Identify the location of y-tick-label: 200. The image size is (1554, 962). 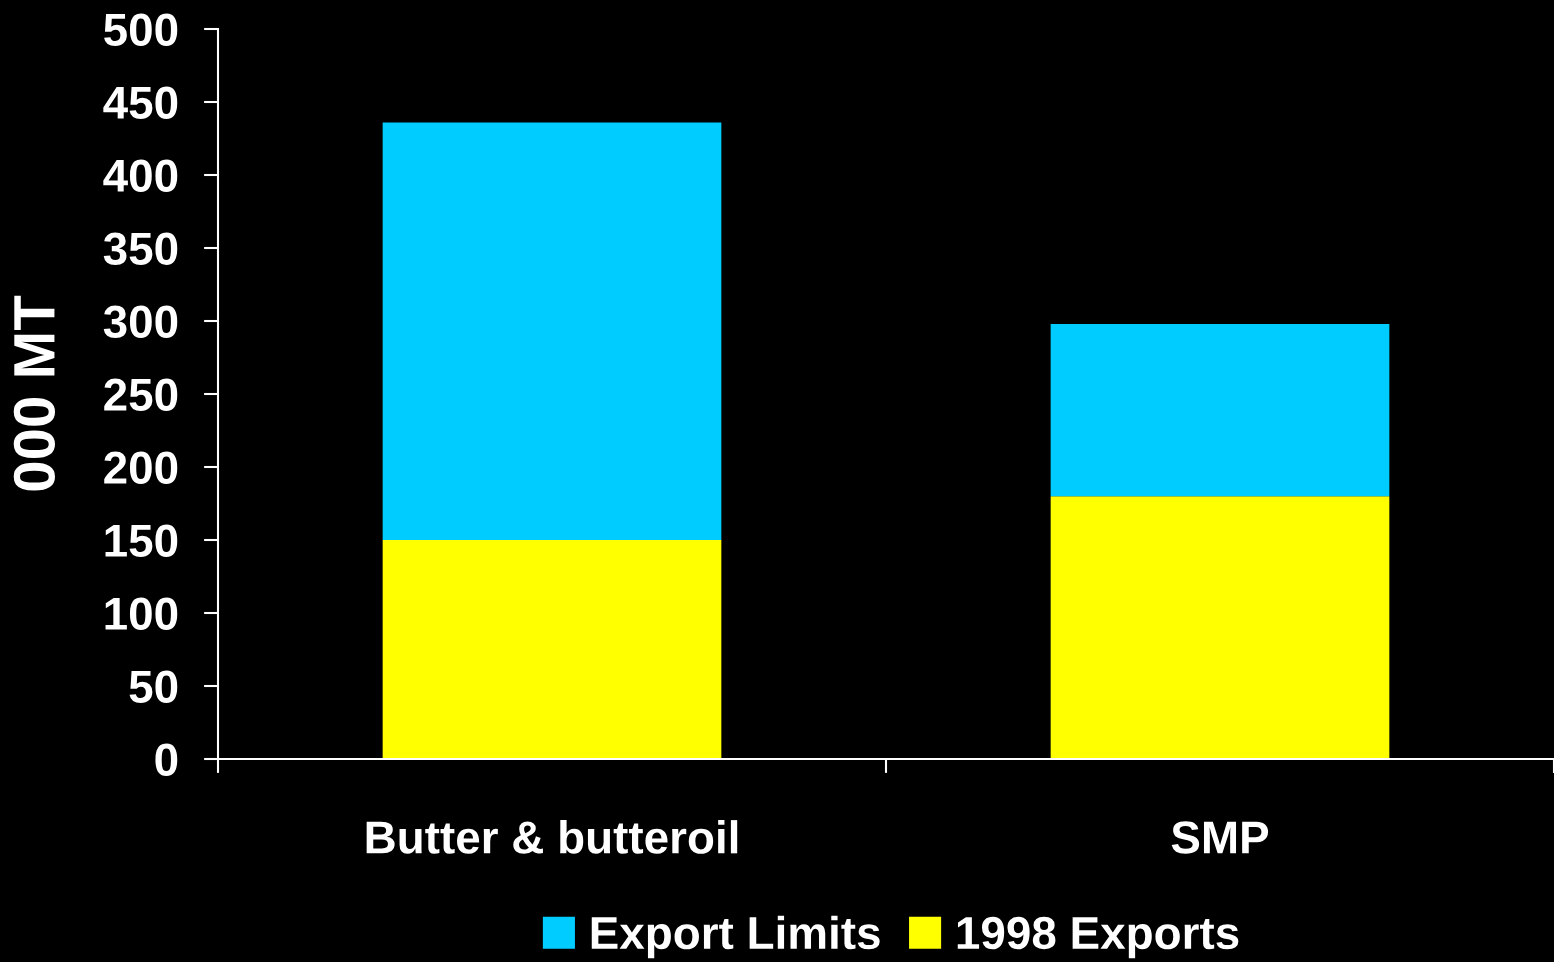
(141, 468).